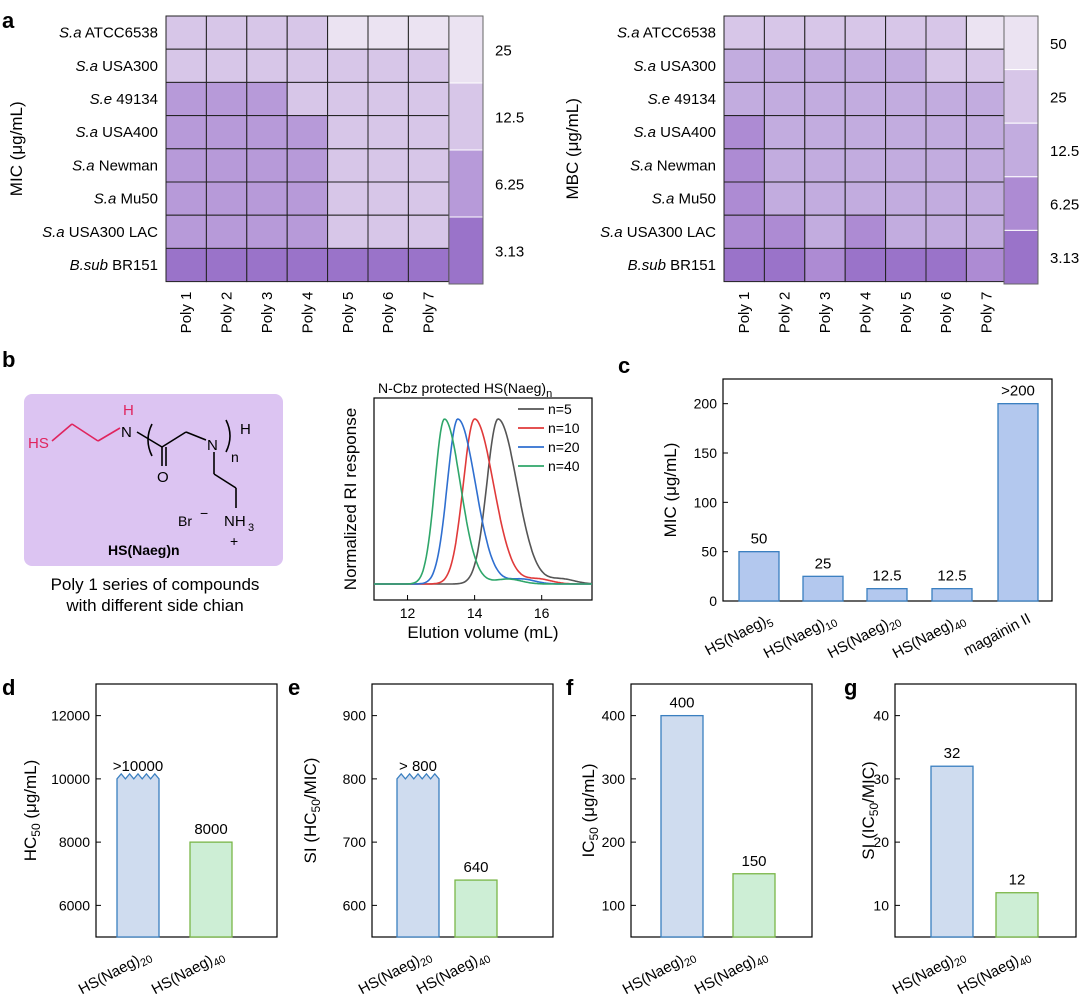  What do you see at coordinates (16, 148) in the screenshot?
I see `heatmap-y-label: MIC (μg/mL)` at bounding box center [16, 148].